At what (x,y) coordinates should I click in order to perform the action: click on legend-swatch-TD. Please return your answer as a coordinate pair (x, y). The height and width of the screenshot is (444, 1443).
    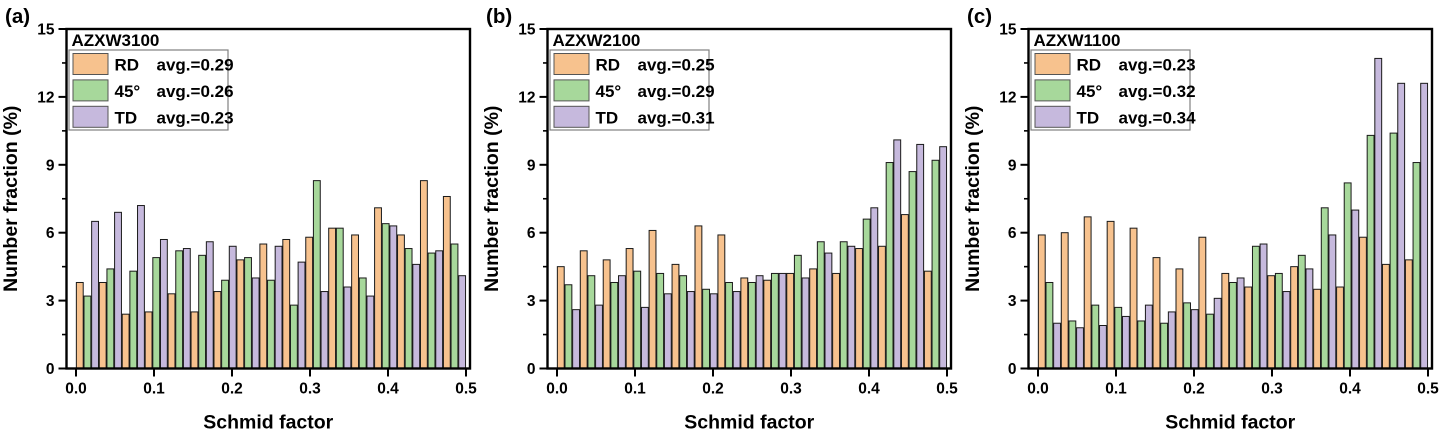
    Looking at the image, I should click on (1052, 116).